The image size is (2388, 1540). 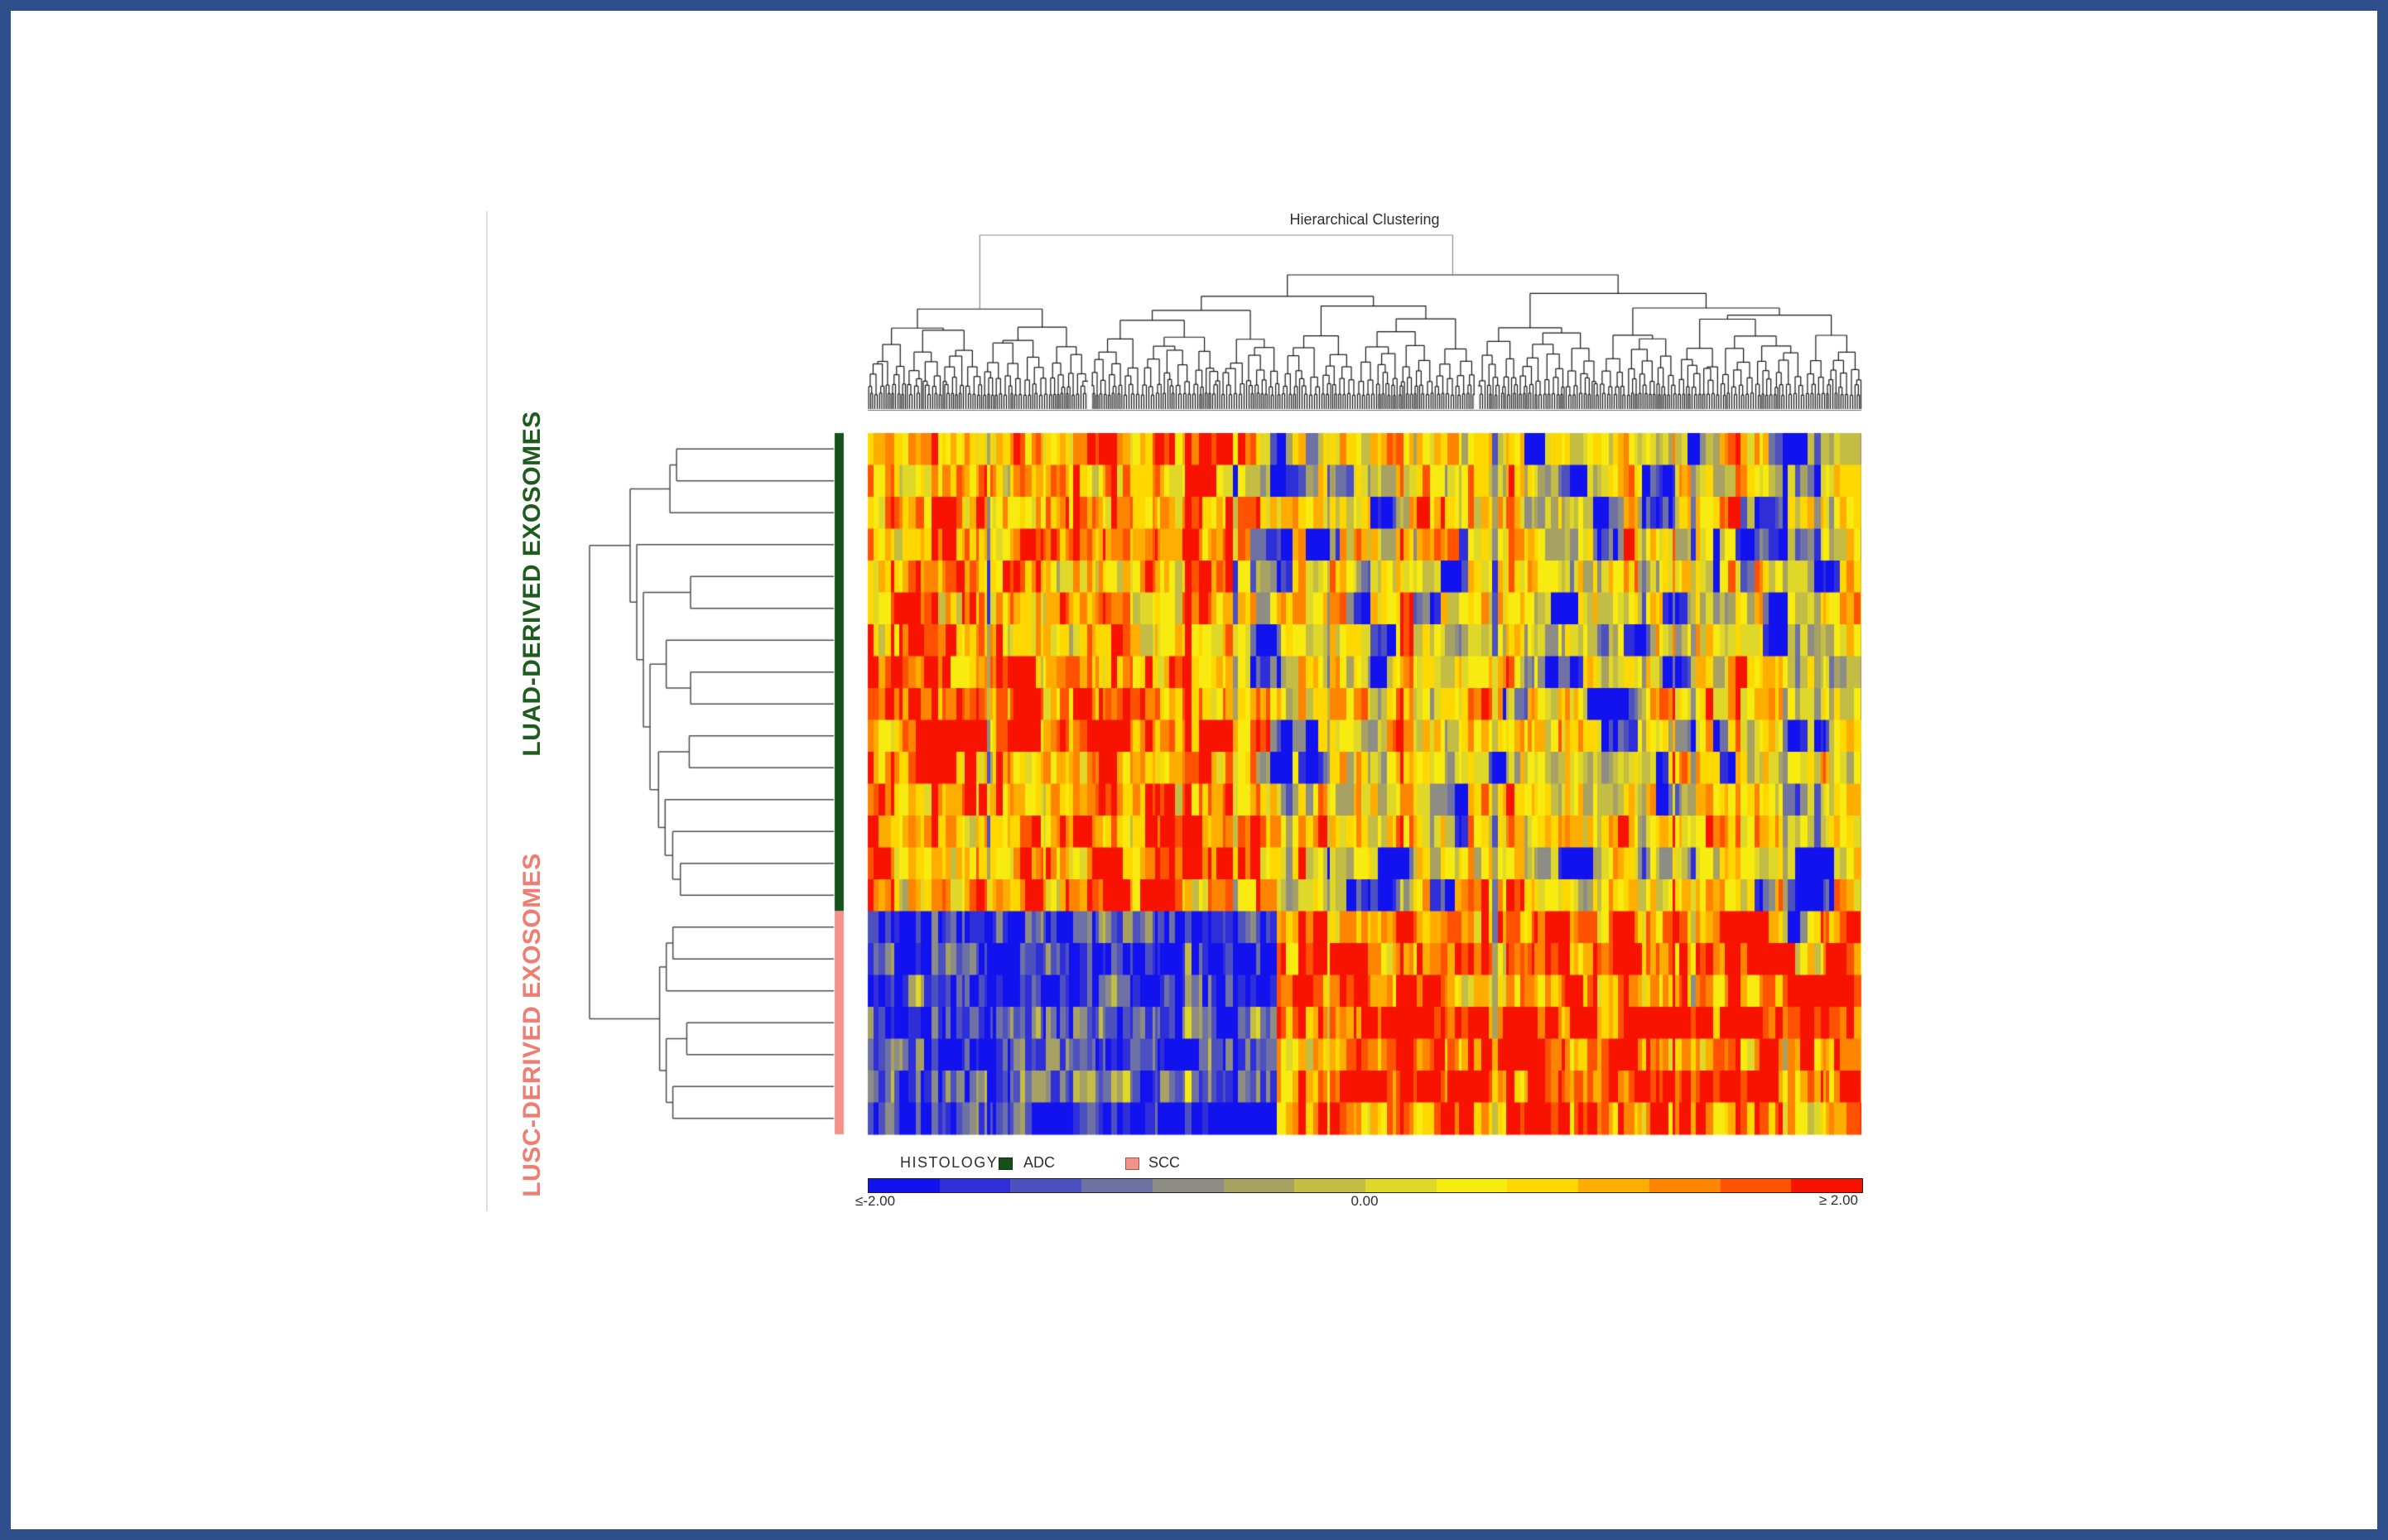 I want to click on color-scale-bar, so click(x=1365, y=1185).